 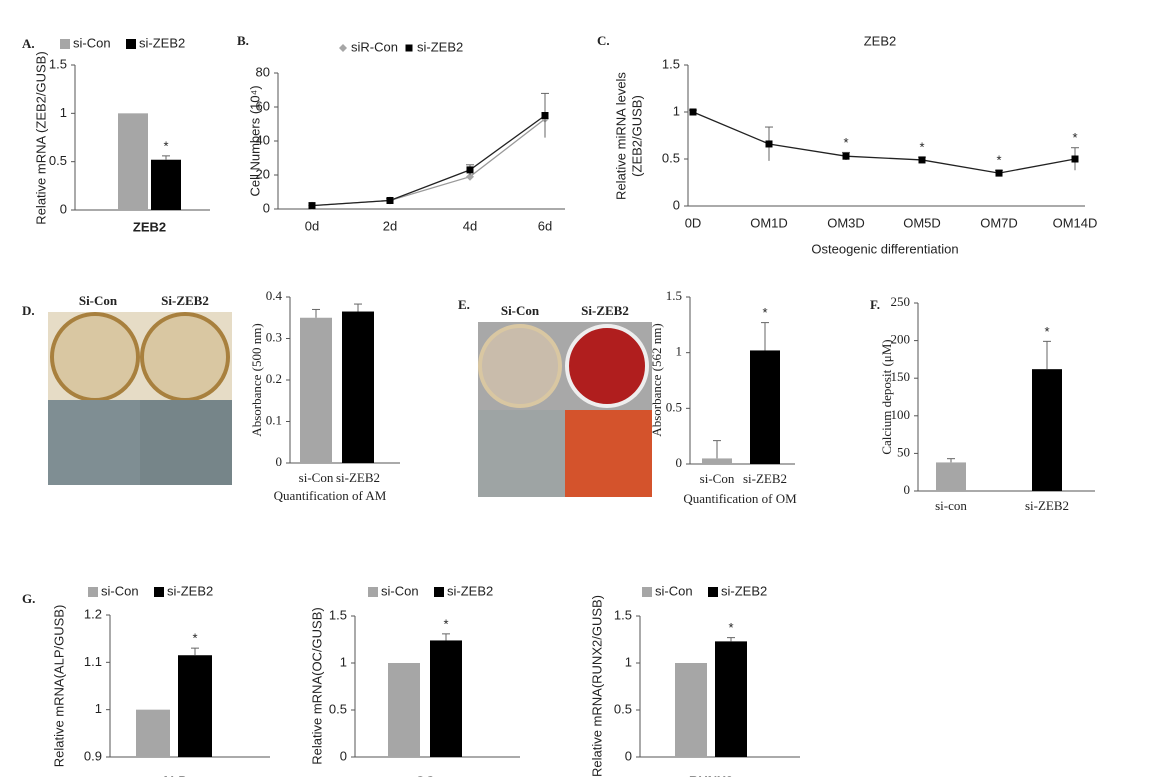 What do you see at coordinates (520, 310) in the screenshot?
I see `image-label: Si-Con` at bounding box center [520, 310].